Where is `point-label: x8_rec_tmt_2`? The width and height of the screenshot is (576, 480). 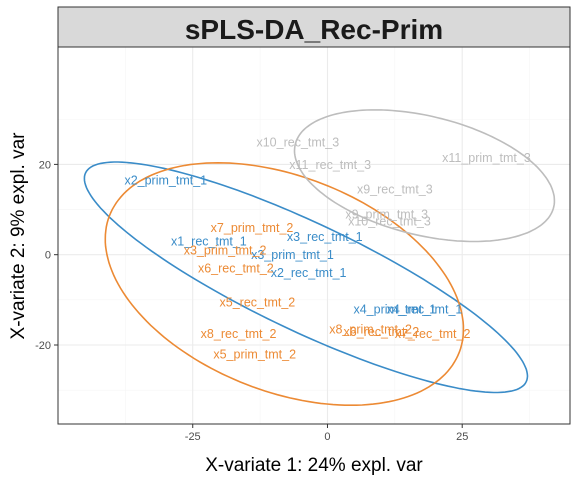
point-label: x8_rec_tmt_2 is located at coordinates (239, 334).